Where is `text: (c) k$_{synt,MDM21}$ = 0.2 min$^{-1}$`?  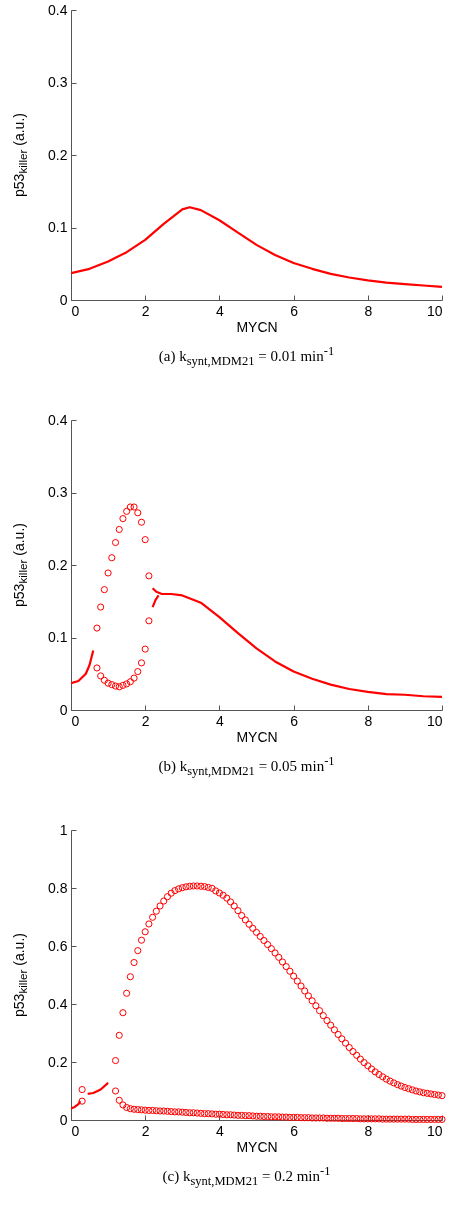 text: (c) k$_{synt,MDM21}$ = 0.2 min$^{-1}$ is located at coordinates (246, 1176).